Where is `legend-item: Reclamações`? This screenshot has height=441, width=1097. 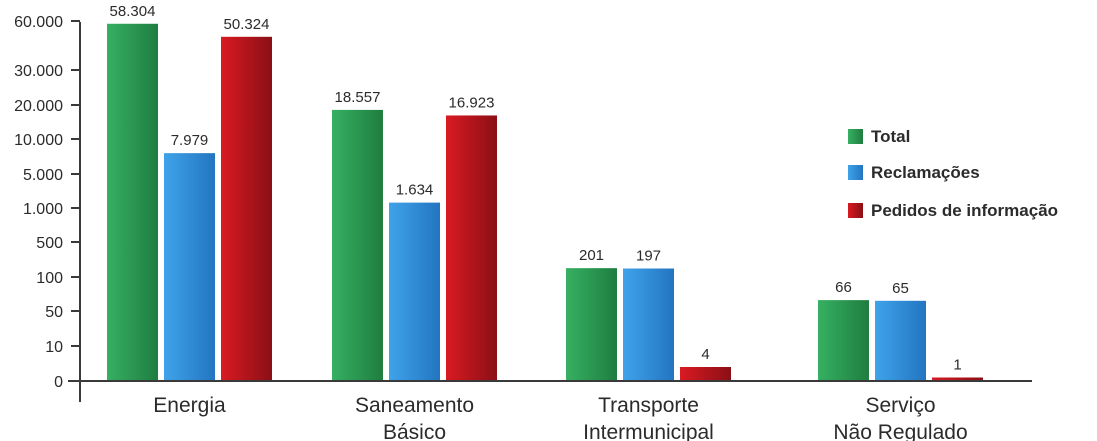
legend-item: Reclamações is located at coordinates (914, 172).